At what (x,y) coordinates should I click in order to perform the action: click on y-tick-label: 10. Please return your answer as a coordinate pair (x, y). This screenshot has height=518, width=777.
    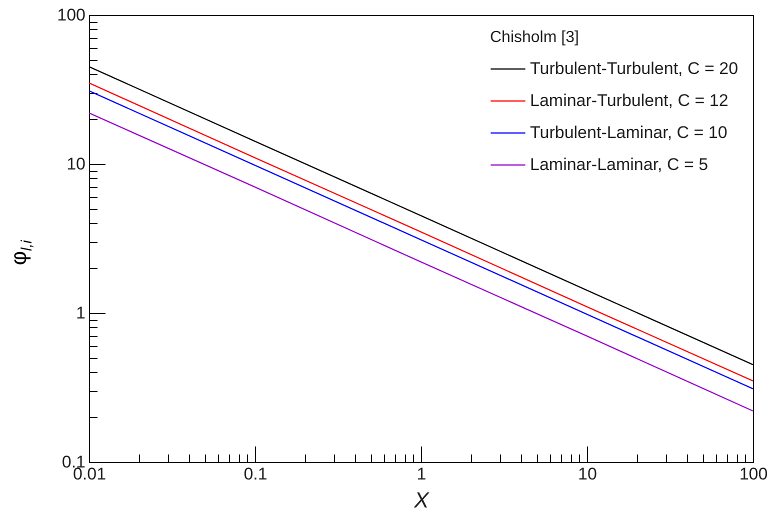
    Looking at the image, I should click on (76, 164).